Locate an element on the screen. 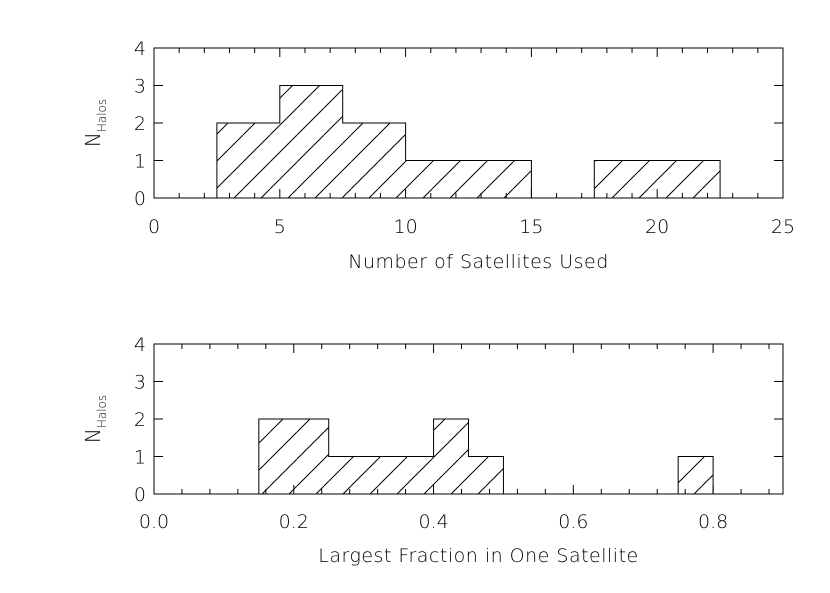  x-tick-label: 25 is located at coordinates (783, 227).